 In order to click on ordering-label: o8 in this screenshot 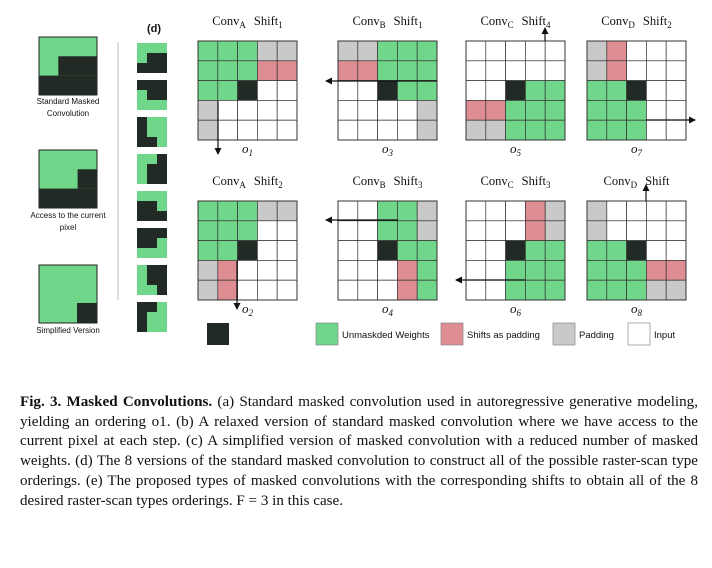, I will do `click(637, 309)`.